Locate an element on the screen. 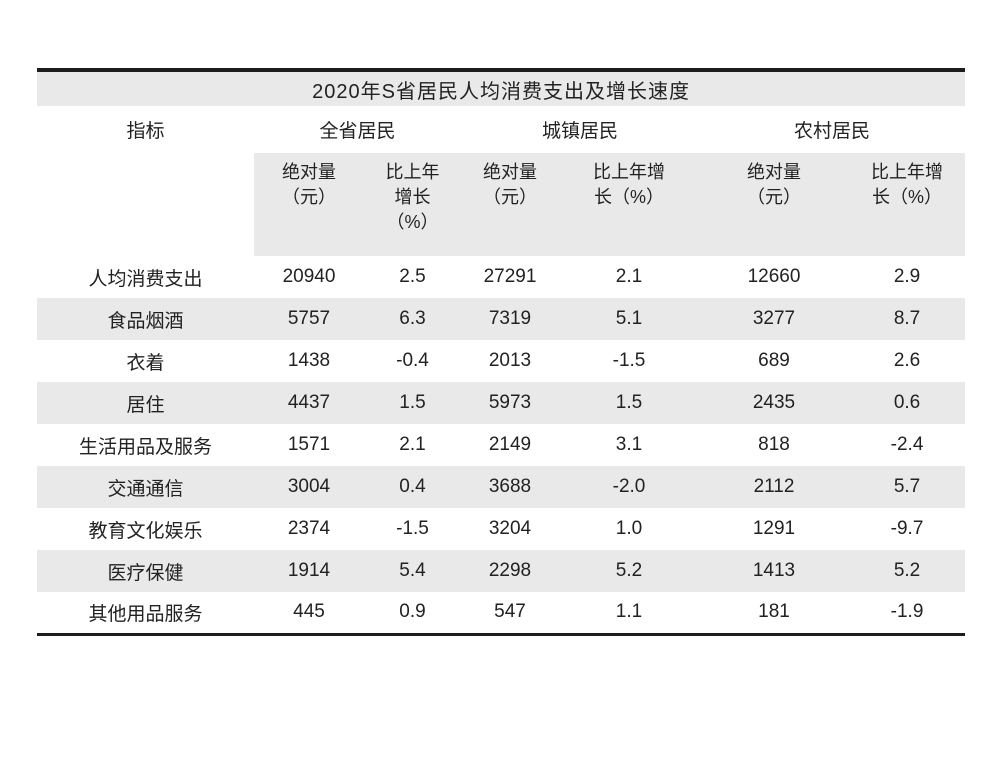 The height and width of the screenshot is (763, 1002). cell-value: -2.0 is located at coordinates (629, 486).